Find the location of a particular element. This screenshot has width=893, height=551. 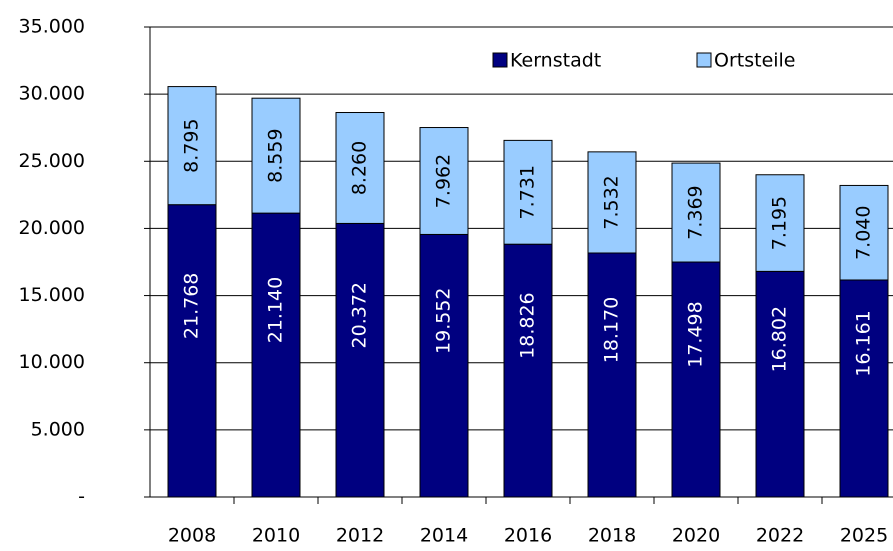

y-tick-label: - is located at coordinates (81, 497).